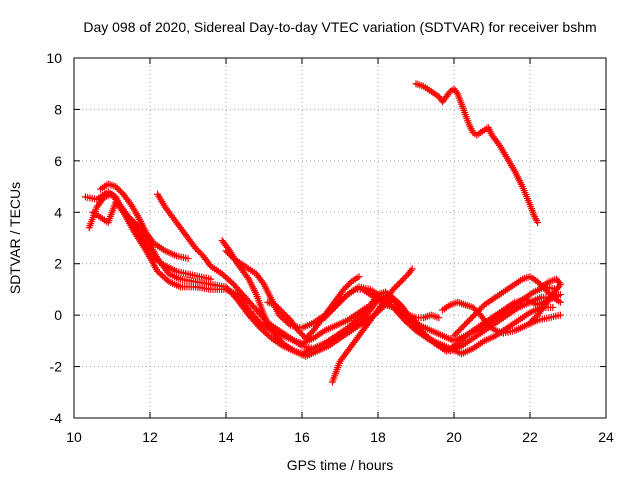 Image resolution: width=640 pixels, height=480 pixels. I want to click on series-sat-j, so click(372, 325).